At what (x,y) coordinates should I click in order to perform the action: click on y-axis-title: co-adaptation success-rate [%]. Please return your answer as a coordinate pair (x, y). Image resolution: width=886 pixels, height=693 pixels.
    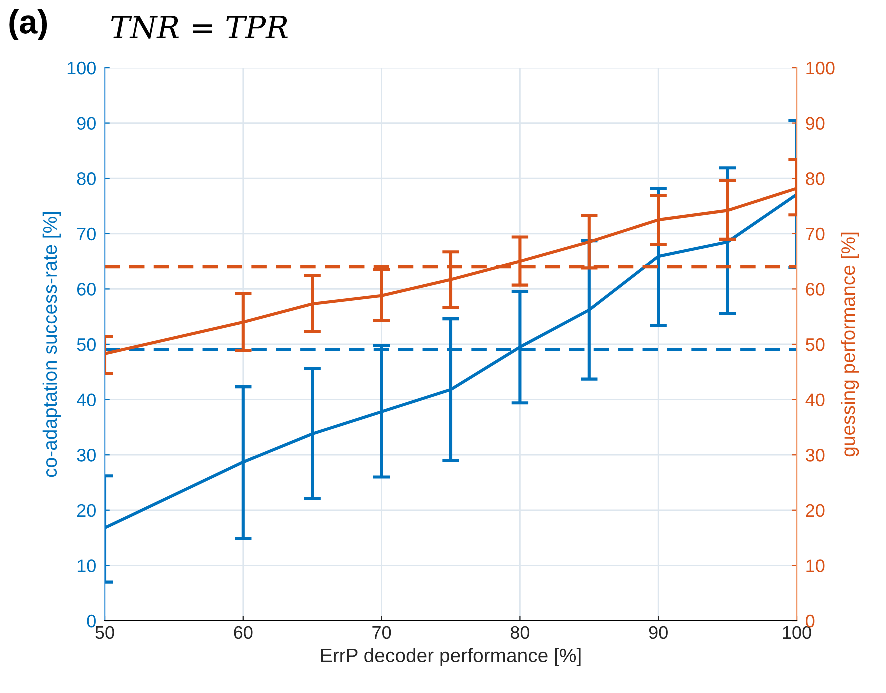
    Looking at the image, I should click on (51, 345).